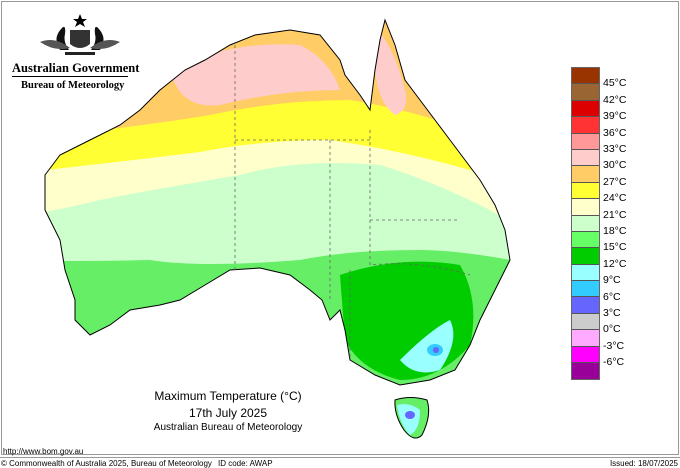  Describe the element at coordinates (612, 329) in the screenshot. I see `legend-label: 0°C` at that location.